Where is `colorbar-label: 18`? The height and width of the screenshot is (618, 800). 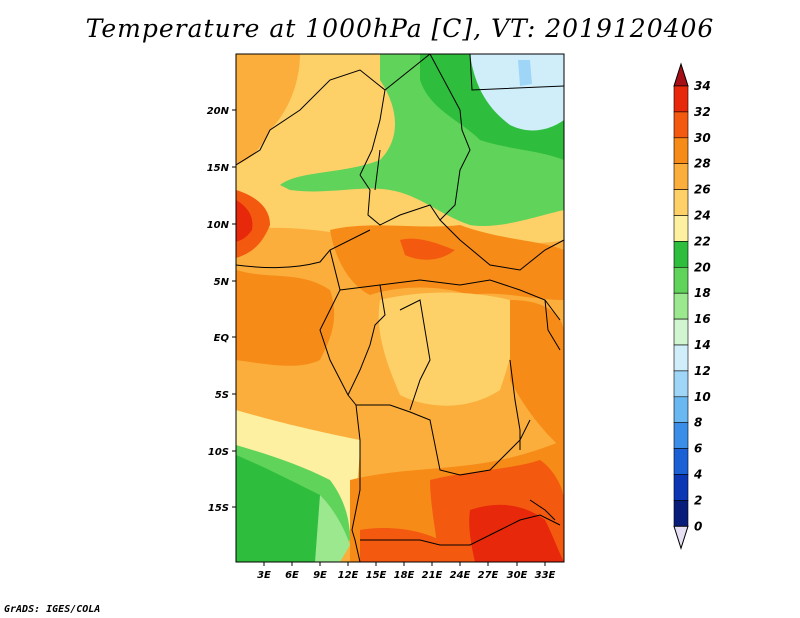 colorbar-label: 18 is located at coordinates (702, 293).